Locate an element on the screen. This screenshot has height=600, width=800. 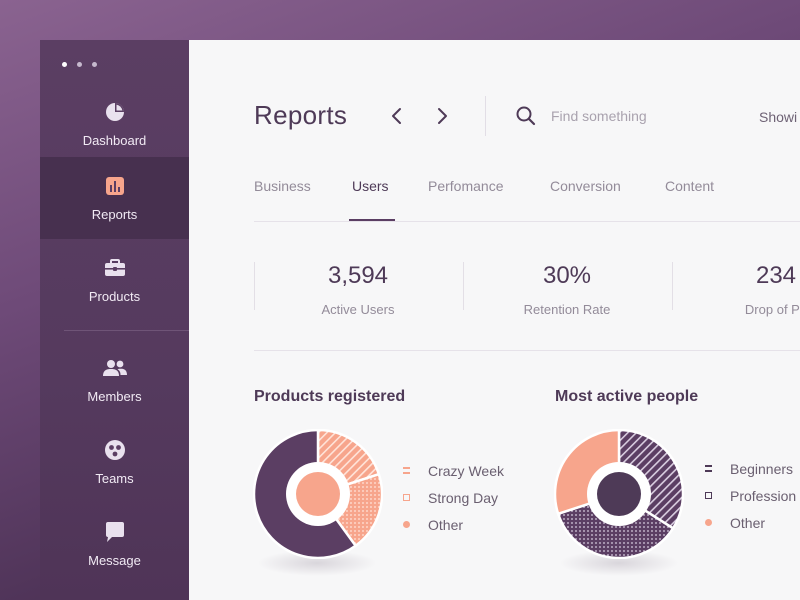
header-divider is located at coordinates (485, 116).